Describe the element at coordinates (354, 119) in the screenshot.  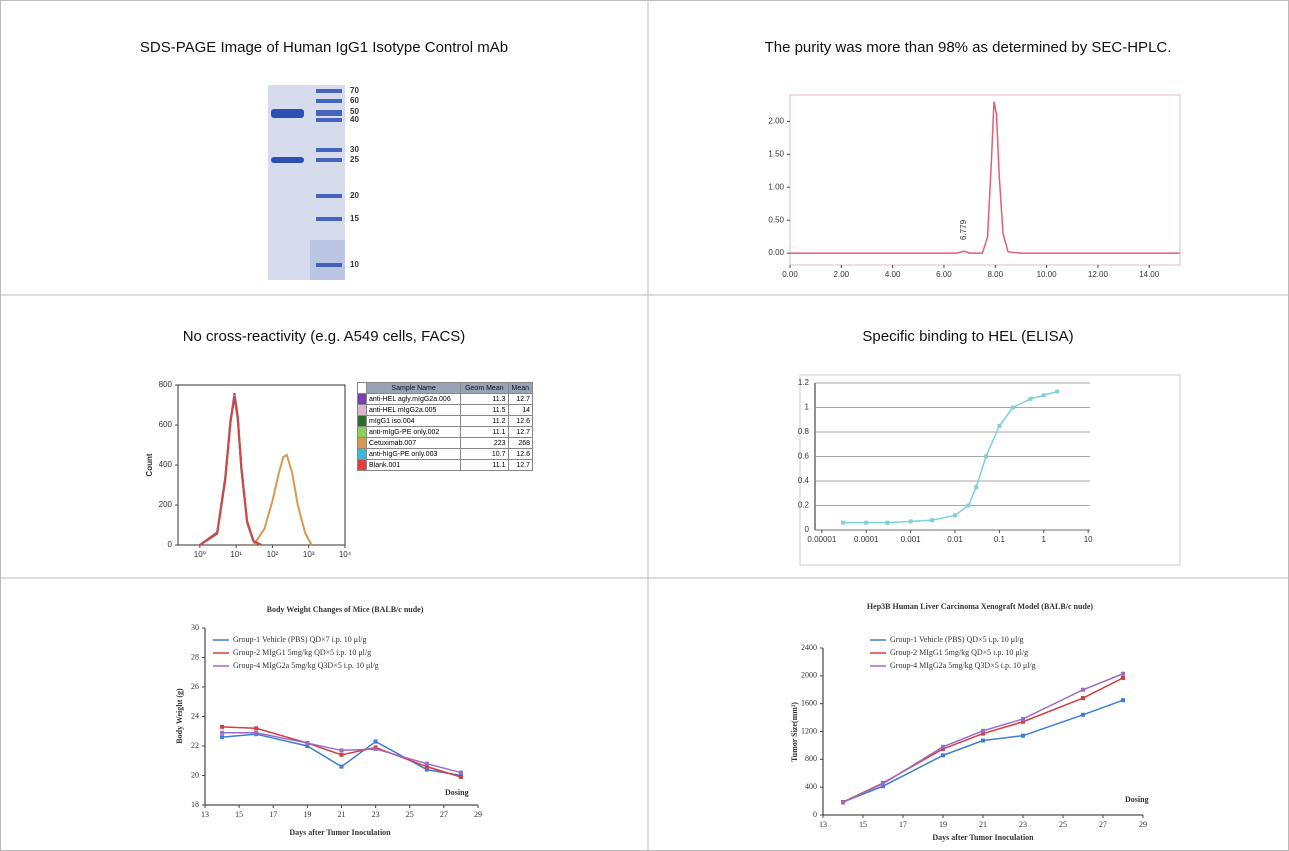
I see `ladder-label: 40` at that location.